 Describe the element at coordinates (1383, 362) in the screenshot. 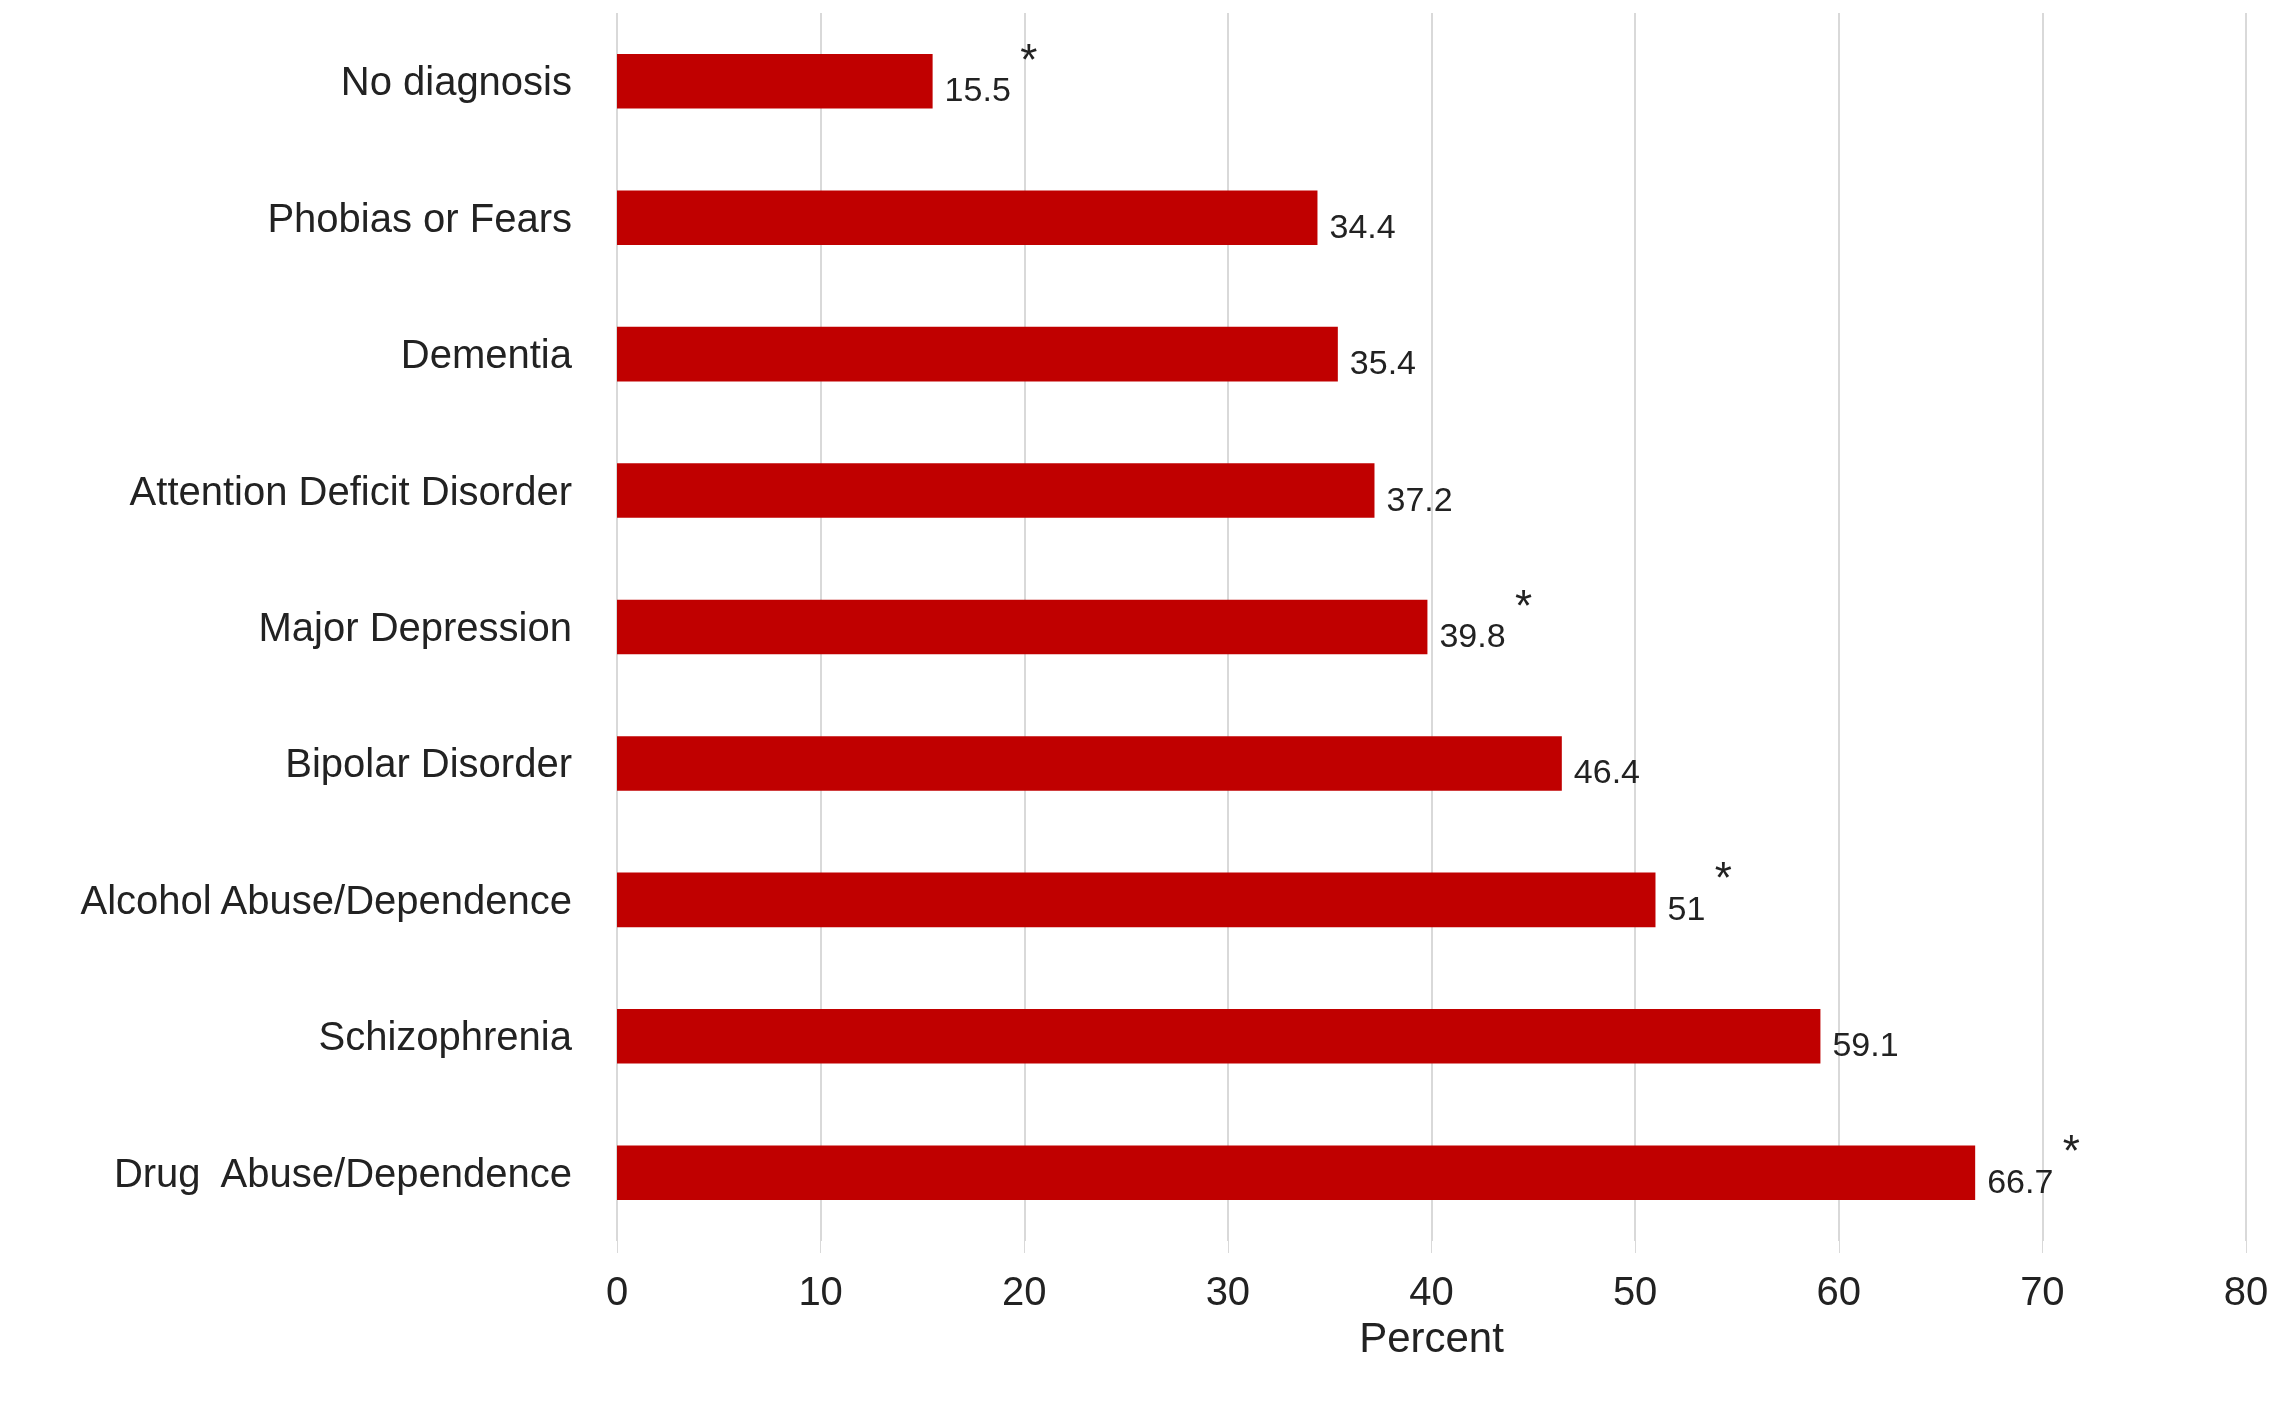

I see `data-label: 35.4` at that location.